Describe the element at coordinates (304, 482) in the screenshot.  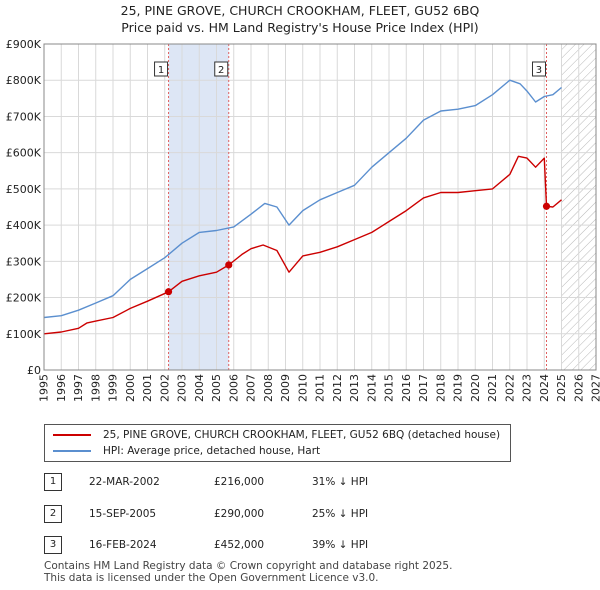
I see `table-row: 1 22-MAR-2002 £216,000 31% ↓ HPI` at that location.